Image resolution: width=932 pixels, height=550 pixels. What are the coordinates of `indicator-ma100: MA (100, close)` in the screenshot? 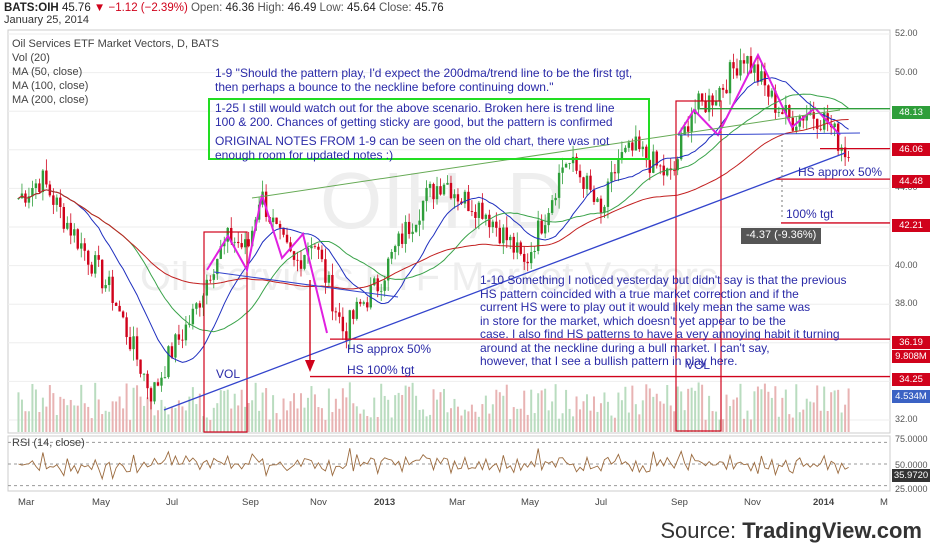 It's located at (50, 86).